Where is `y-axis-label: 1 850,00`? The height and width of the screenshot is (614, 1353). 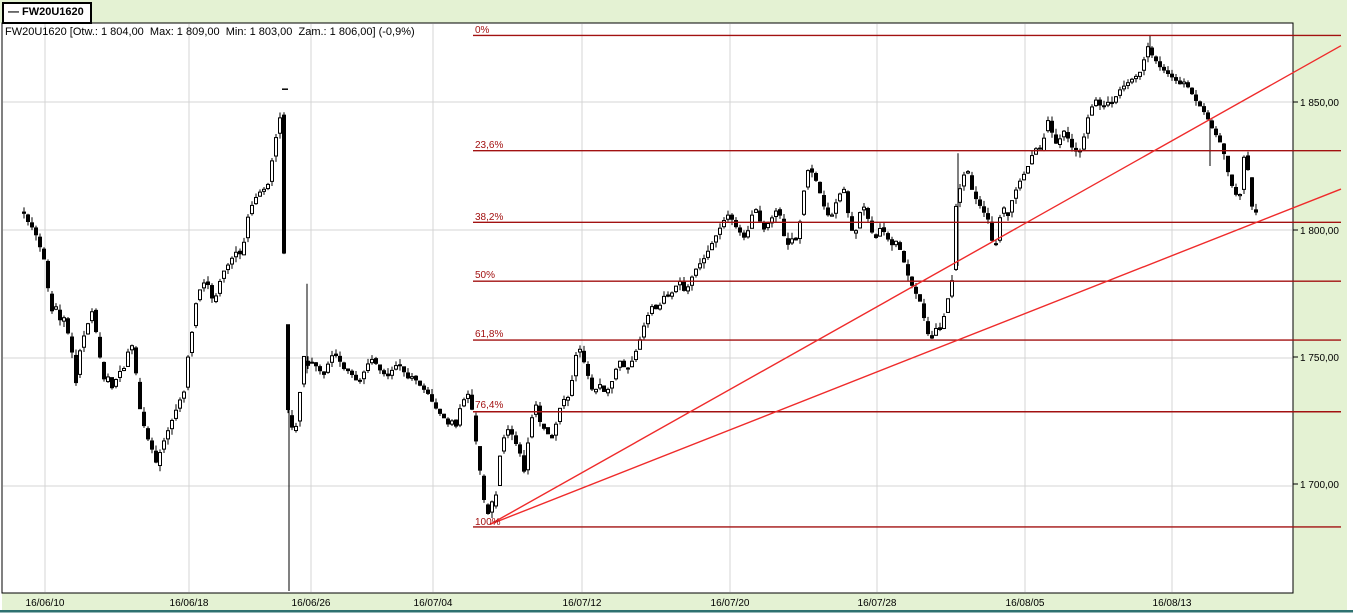
y-axis-label: 1 850,00 is located at coordinates (1319, 103).